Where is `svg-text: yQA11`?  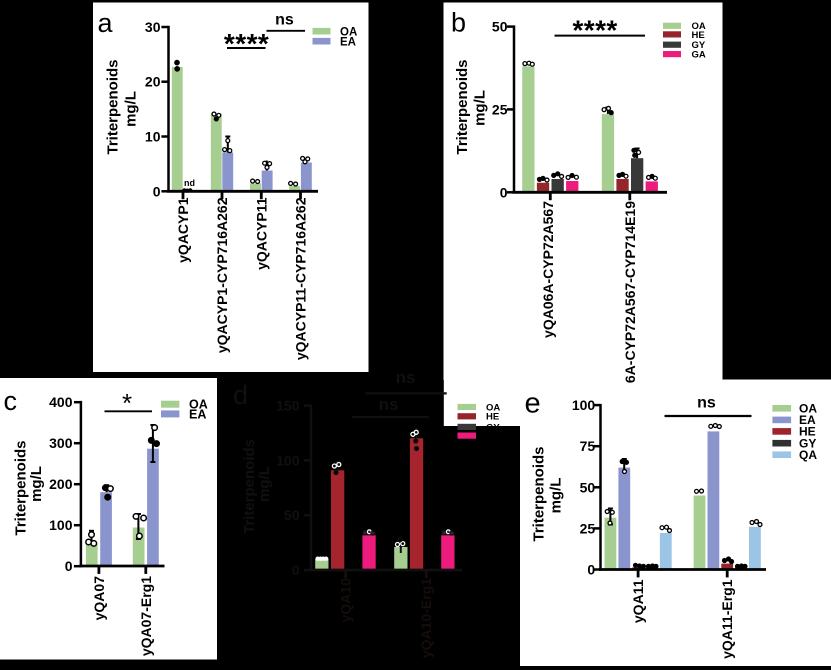
svg-text: yQA11 is located at coordinates (638, 601).